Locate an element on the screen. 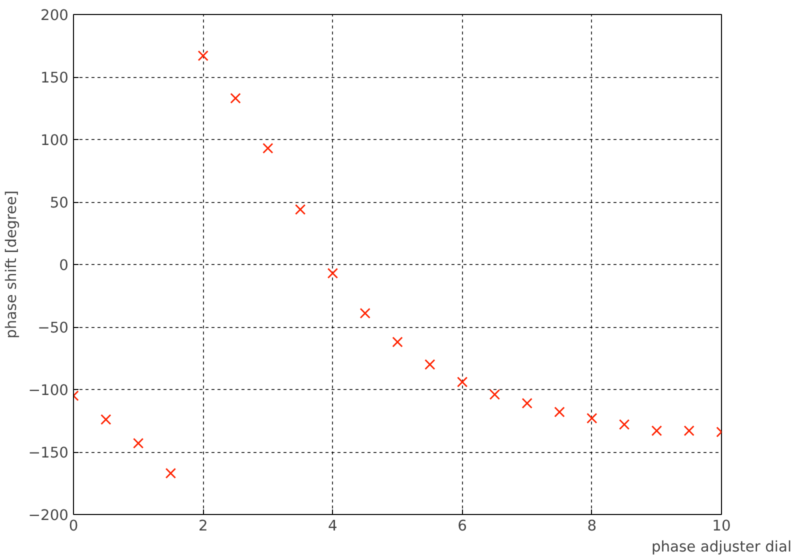 Image resolution: width=796 pixels, height=558 pixels. y-tick-label: −200 is located at coordinates (48, 515).